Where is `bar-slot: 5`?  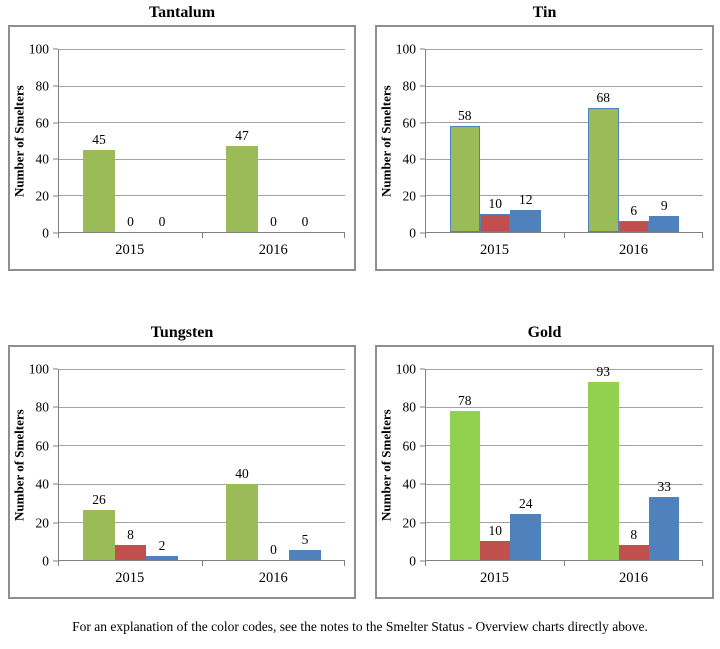 bar-slot: 5 is located at coordinates (305, 464).